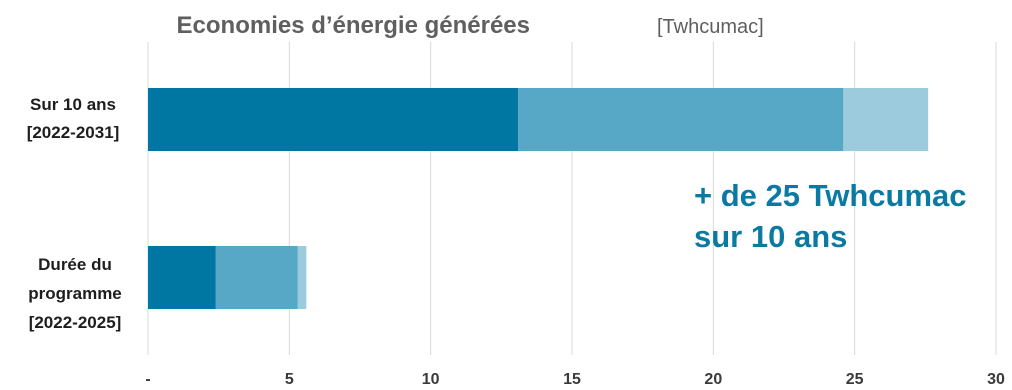  What do you see at coordinates (147, 379) in the screenshot?
I see `x-tick-label-0: -` at bounding box center [147, 379].